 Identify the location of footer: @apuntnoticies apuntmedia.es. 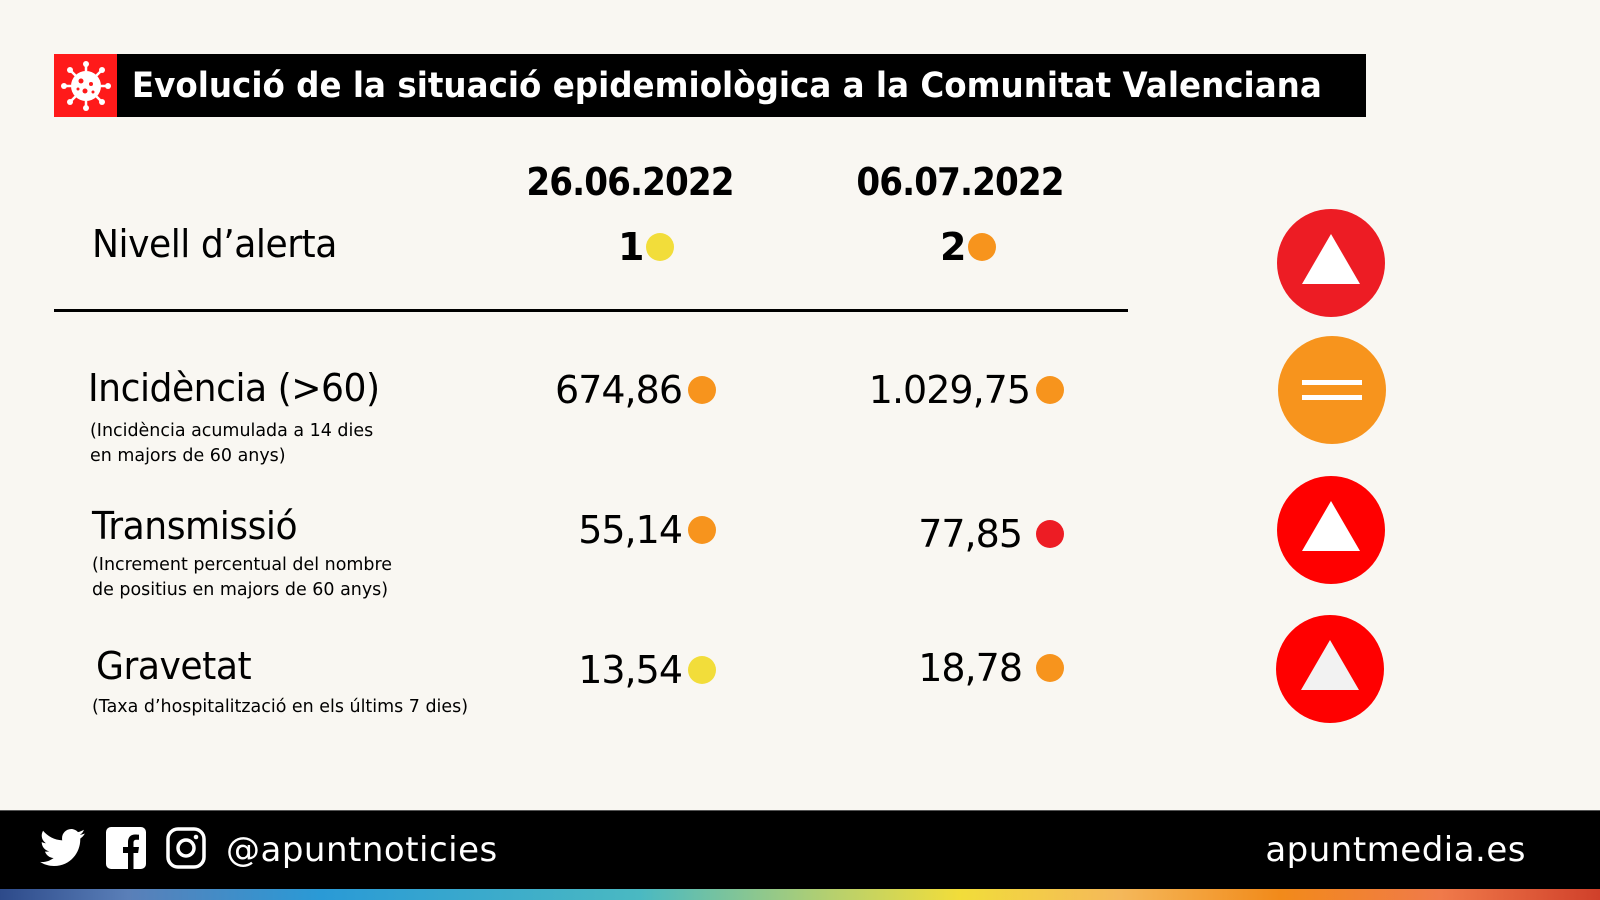
(800, 849).